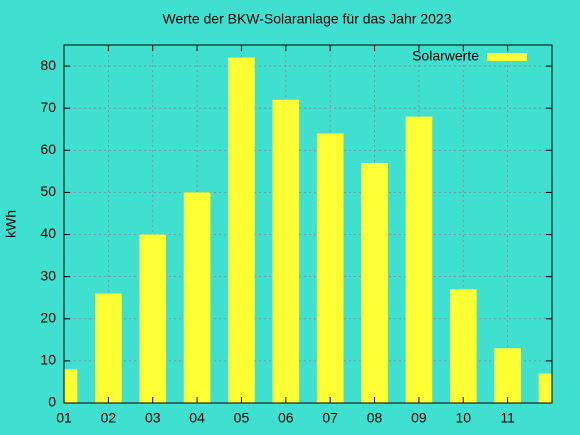 The width and height of the screenshot is (580, 435). What do you see at coordinates (11, 224) in the screenshot?
I see `y-axis-label: kWh` at bounding box center [11, 224].